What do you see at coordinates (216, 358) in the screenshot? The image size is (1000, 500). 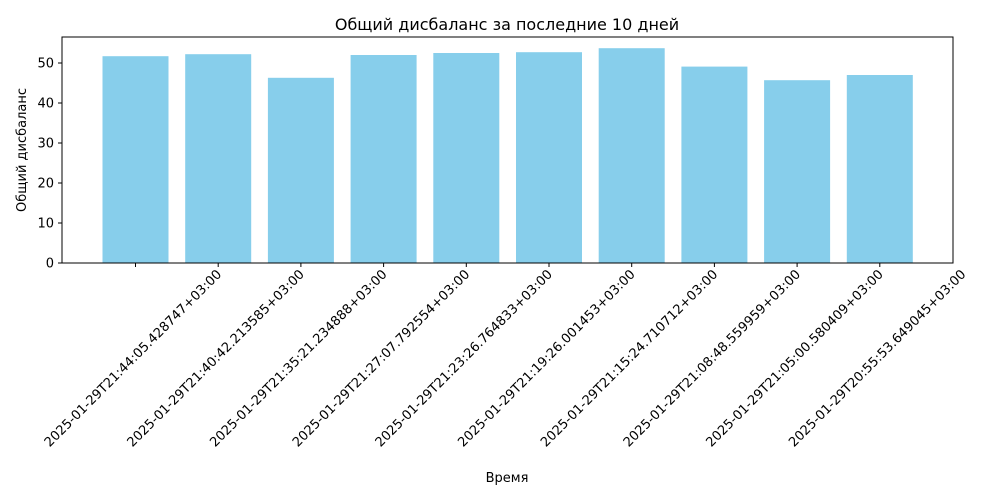 I see `x-tick-label: 2025-01-29T21:40:42.213585+03:00` at bounding box center [216, 358].